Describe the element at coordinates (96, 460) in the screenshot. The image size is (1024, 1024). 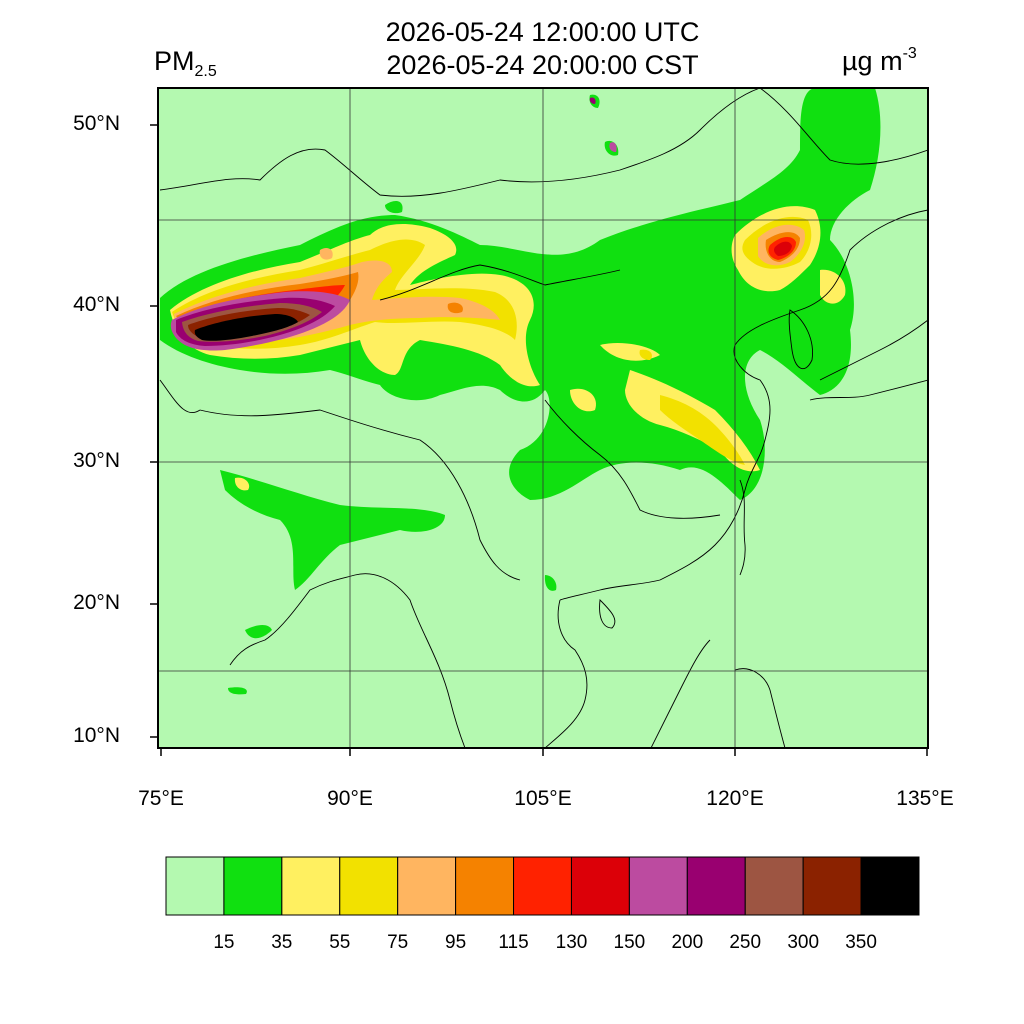
I see `lat-tick-label: 30°N` at that location.